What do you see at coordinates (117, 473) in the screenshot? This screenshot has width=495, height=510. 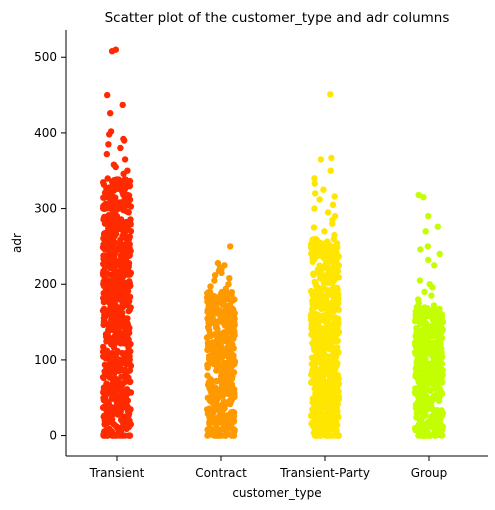 I see `x-tick-label: Transient` at bounding box center [117, 473].